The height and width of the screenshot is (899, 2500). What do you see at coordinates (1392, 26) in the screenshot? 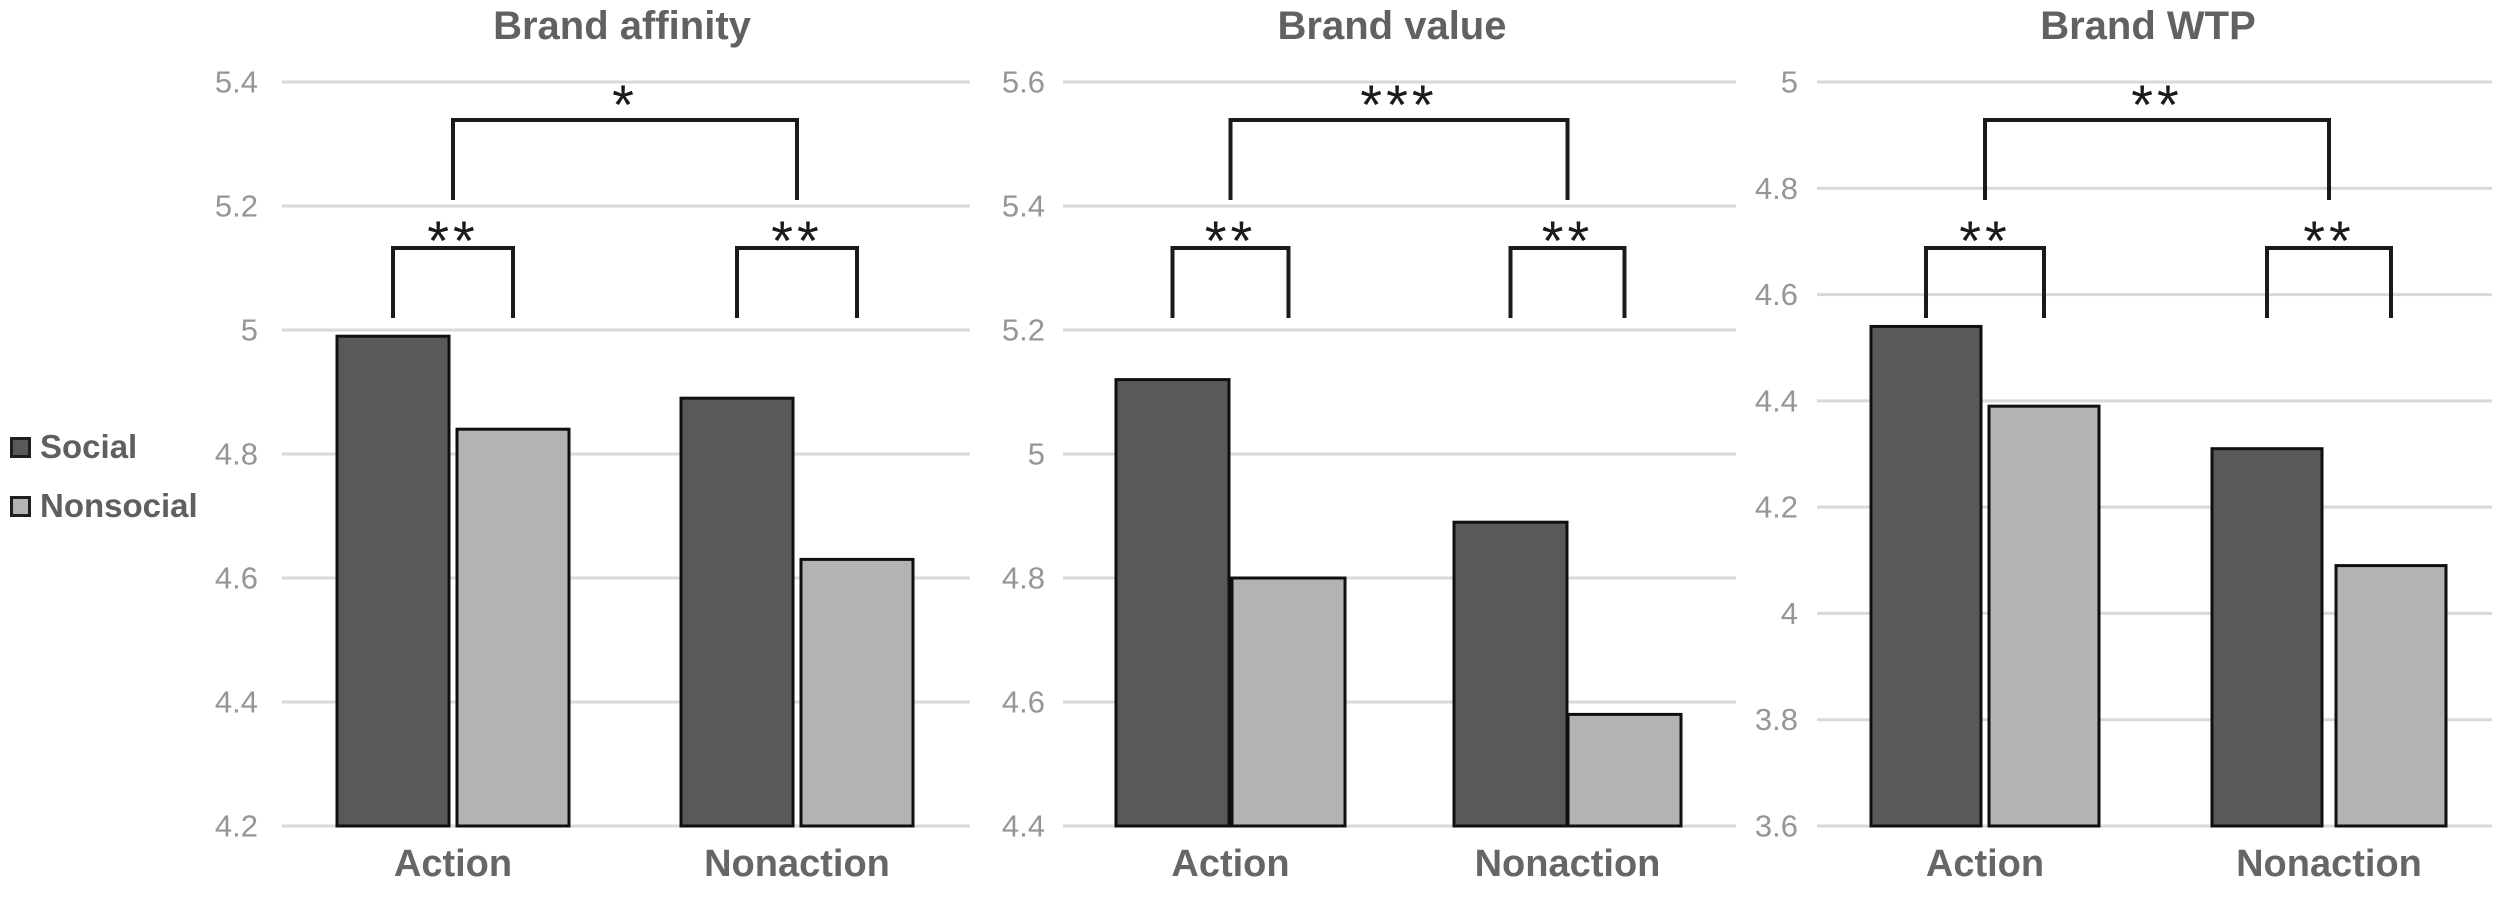
I see `chart-title-brand-value: Brand value` at bounding box center [1392, 26].